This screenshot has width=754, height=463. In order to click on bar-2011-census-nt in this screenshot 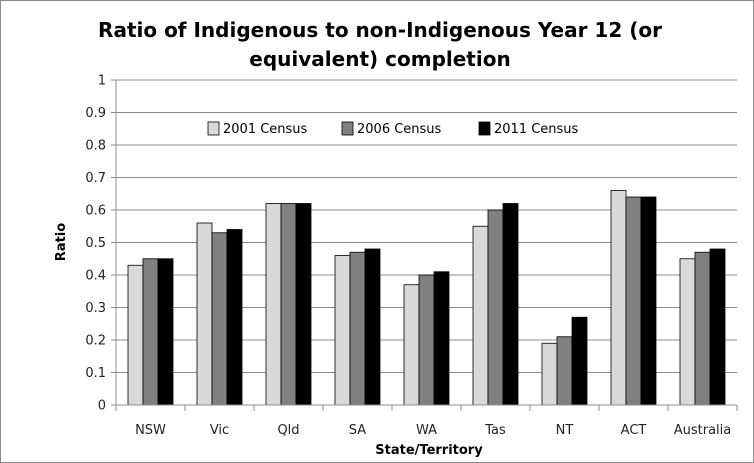, I will do `click(579, 361)`.